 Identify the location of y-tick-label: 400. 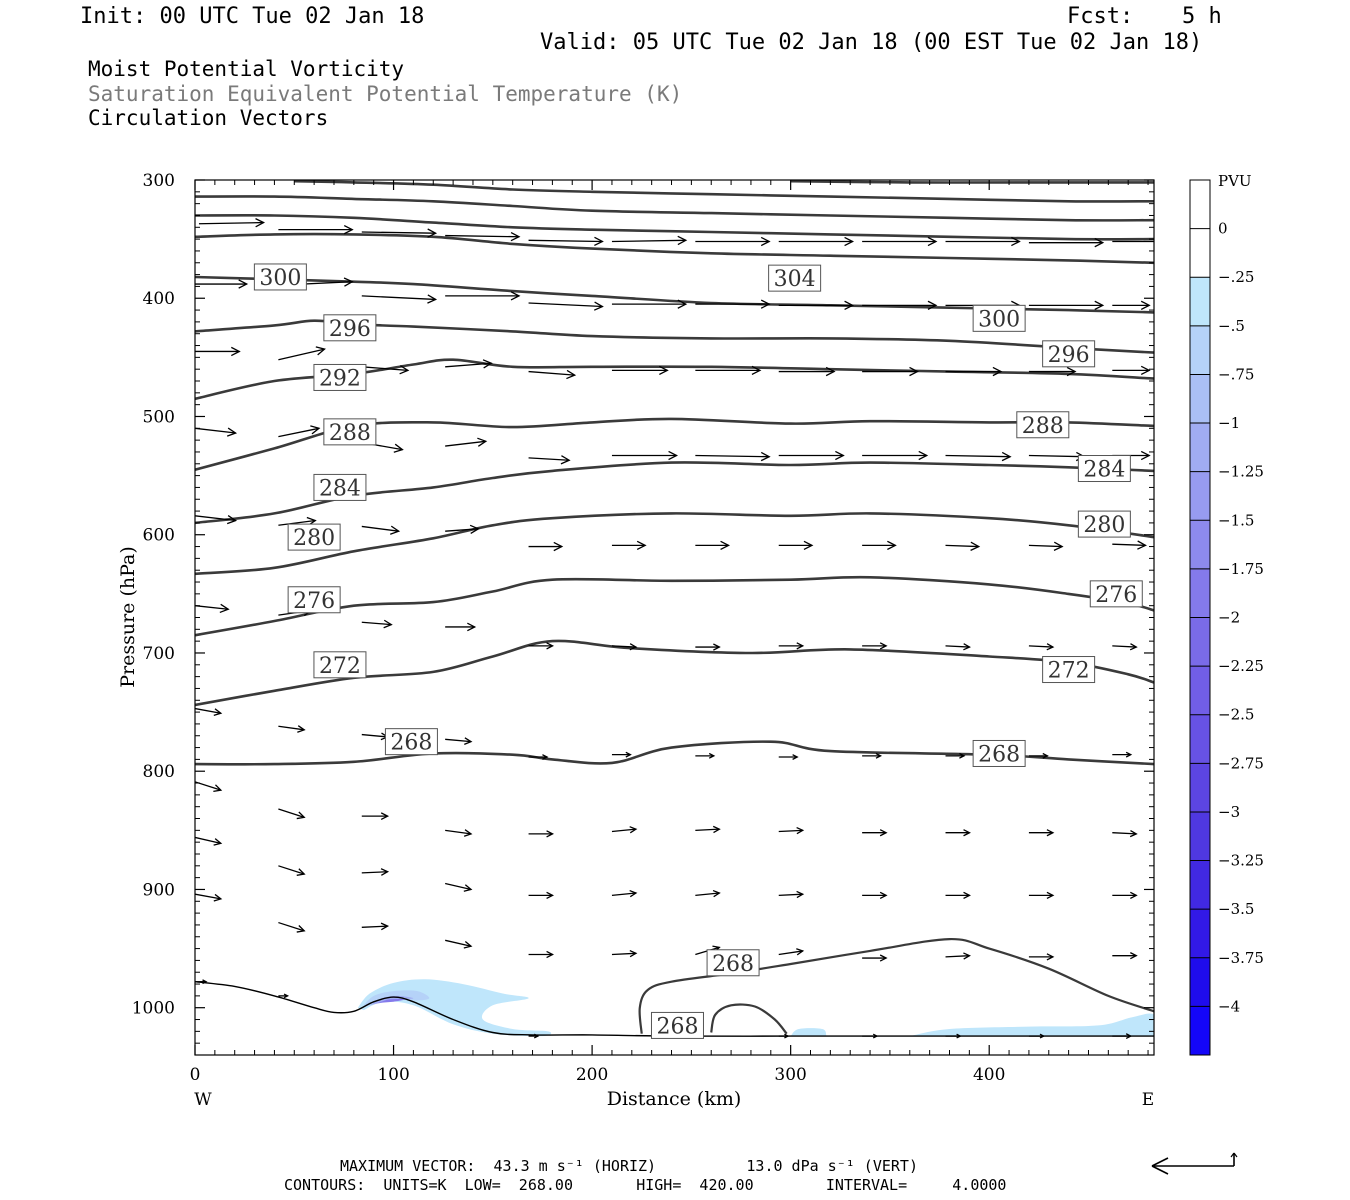
(159, 299).